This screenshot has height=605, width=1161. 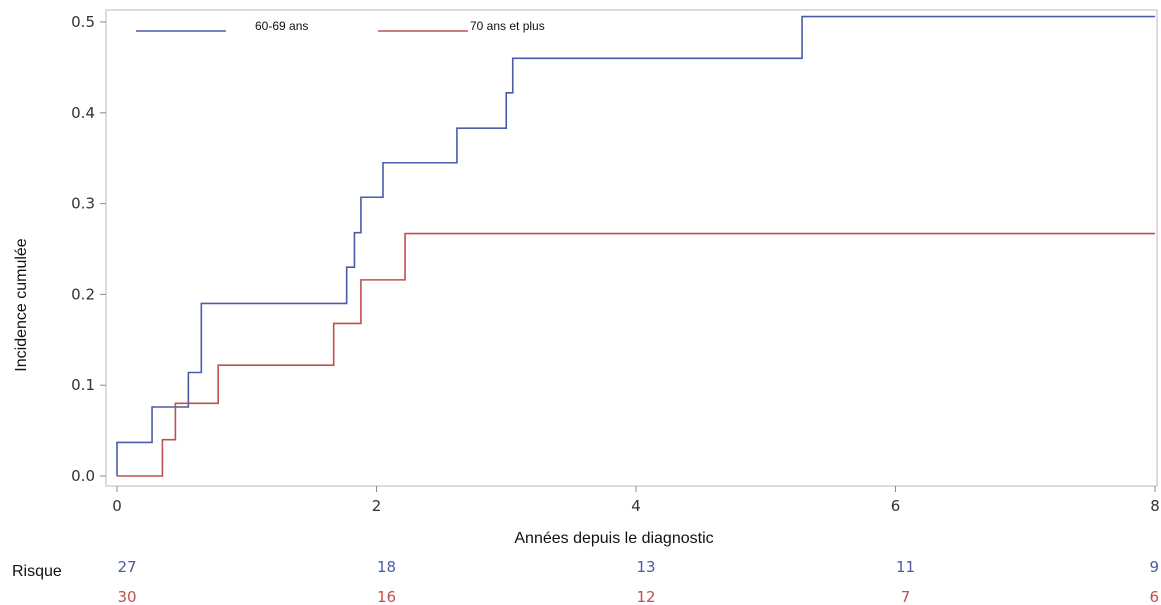 I want to click on risk-value: 11, so click(x=905, y=567).